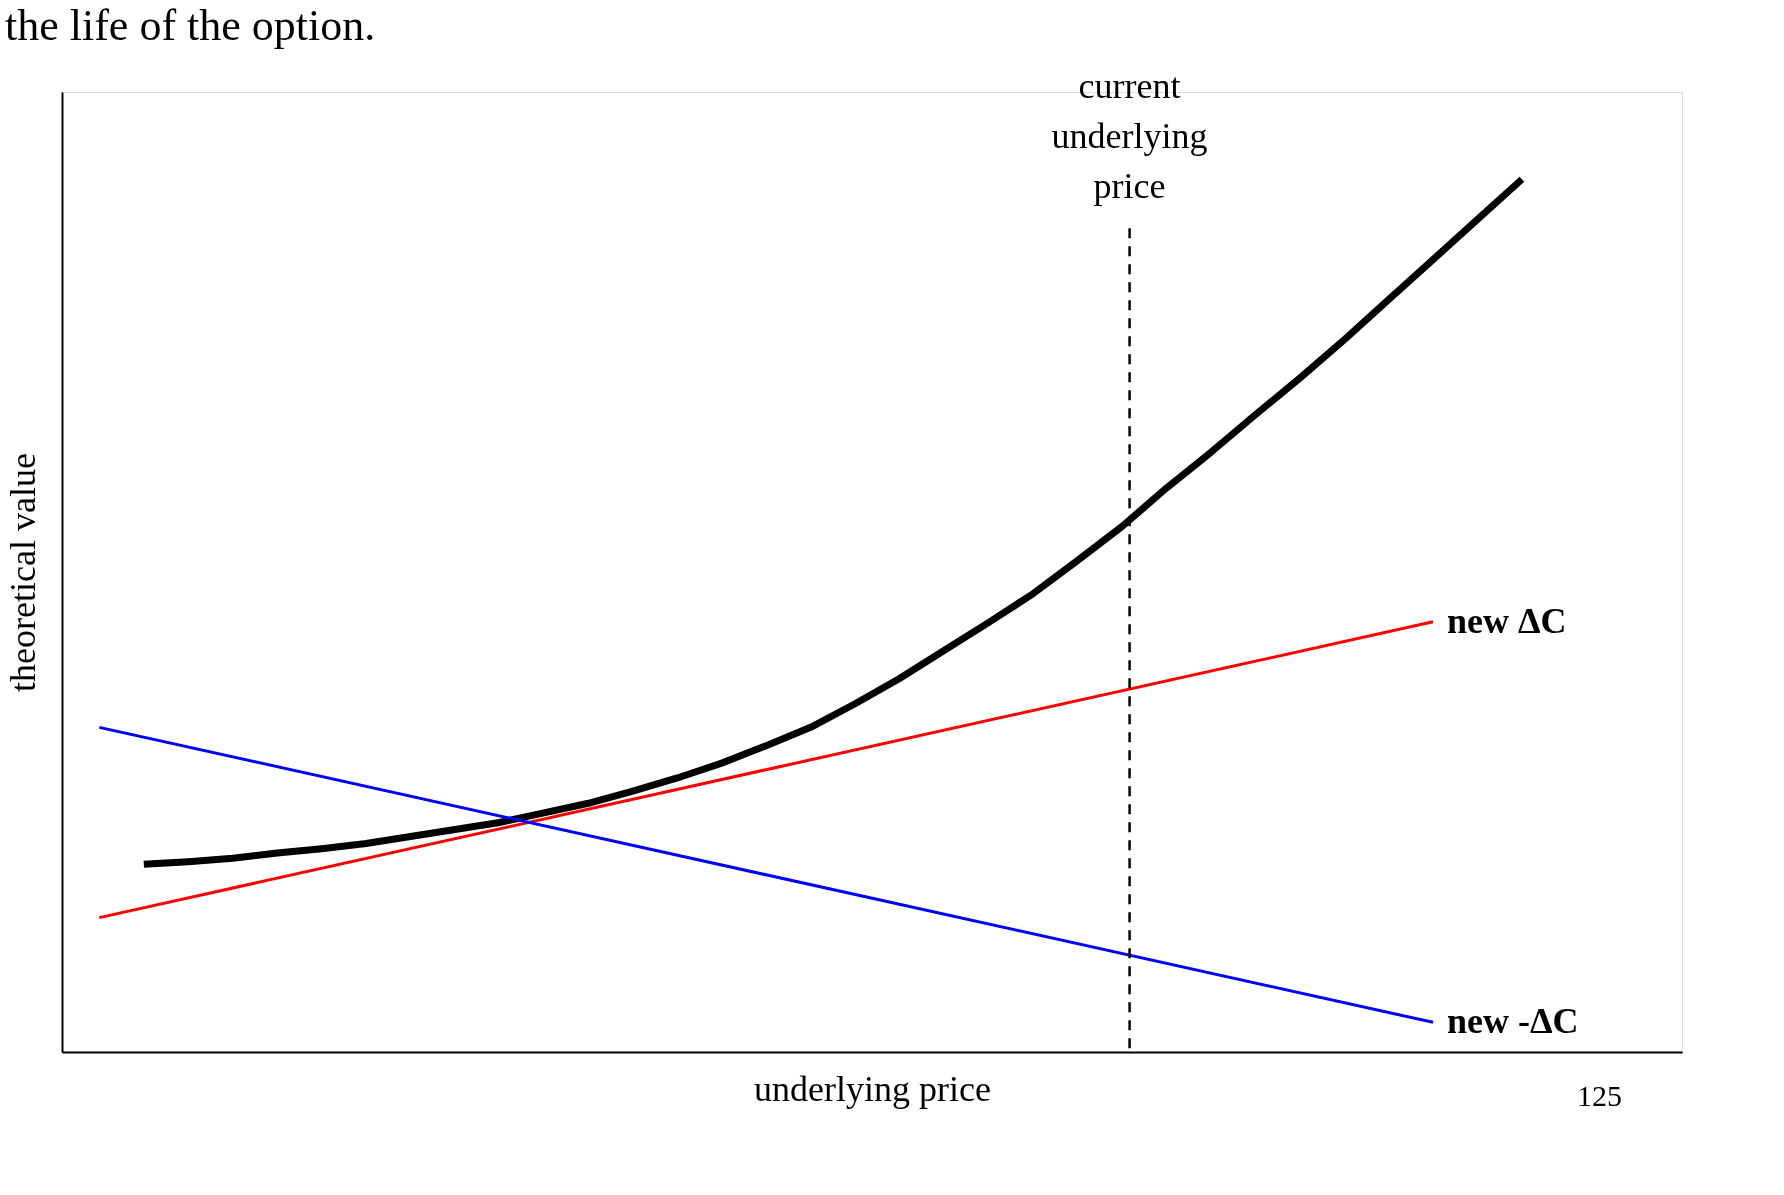  What do you see at coordinates (1599, 1095) in the screenshot?
I see `text: 125` at bounding box center [1599, 1095].